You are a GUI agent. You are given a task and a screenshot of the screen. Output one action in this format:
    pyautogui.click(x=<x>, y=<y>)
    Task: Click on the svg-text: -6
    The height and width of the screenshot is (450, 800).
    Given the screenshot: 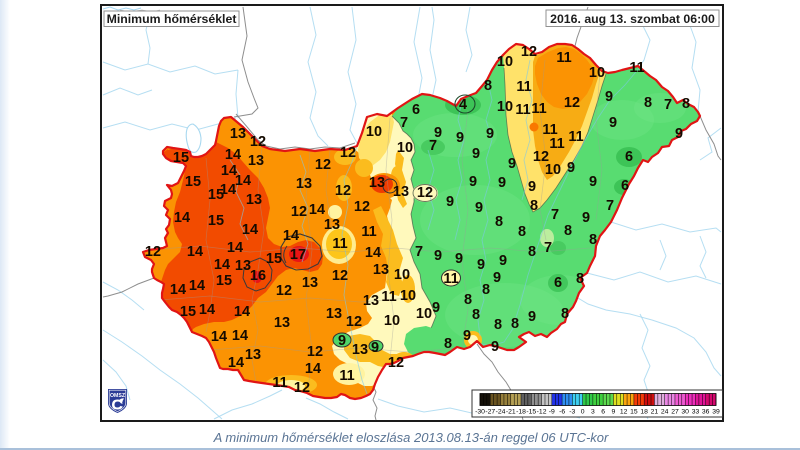 What is the action you would take?
    pyautogui.click(x=562, y=412)
    